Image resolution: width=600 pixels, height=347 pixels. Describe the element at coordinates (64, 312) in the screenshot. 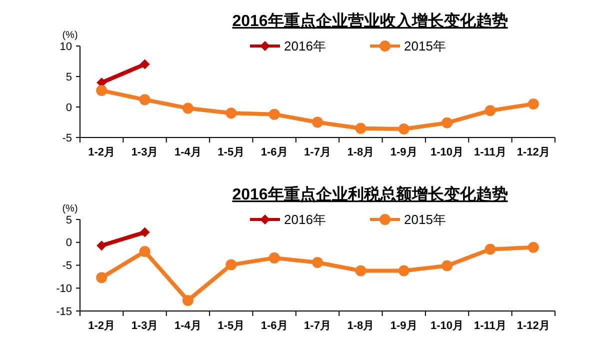

I see `y-tick-label: -15` at that location.